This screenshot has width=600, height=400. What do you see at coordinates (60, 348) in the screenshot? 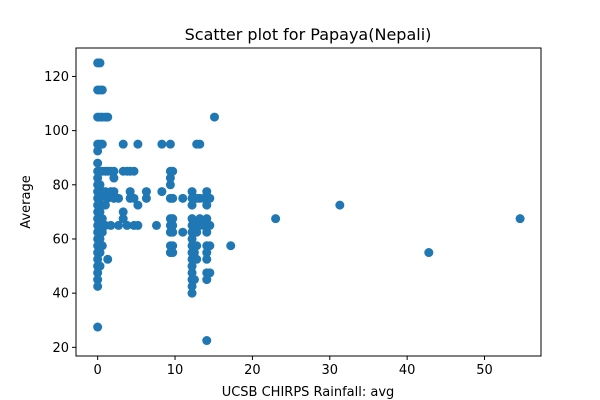
I see `y-tick-label: 20` at bounding box center [60, 348].